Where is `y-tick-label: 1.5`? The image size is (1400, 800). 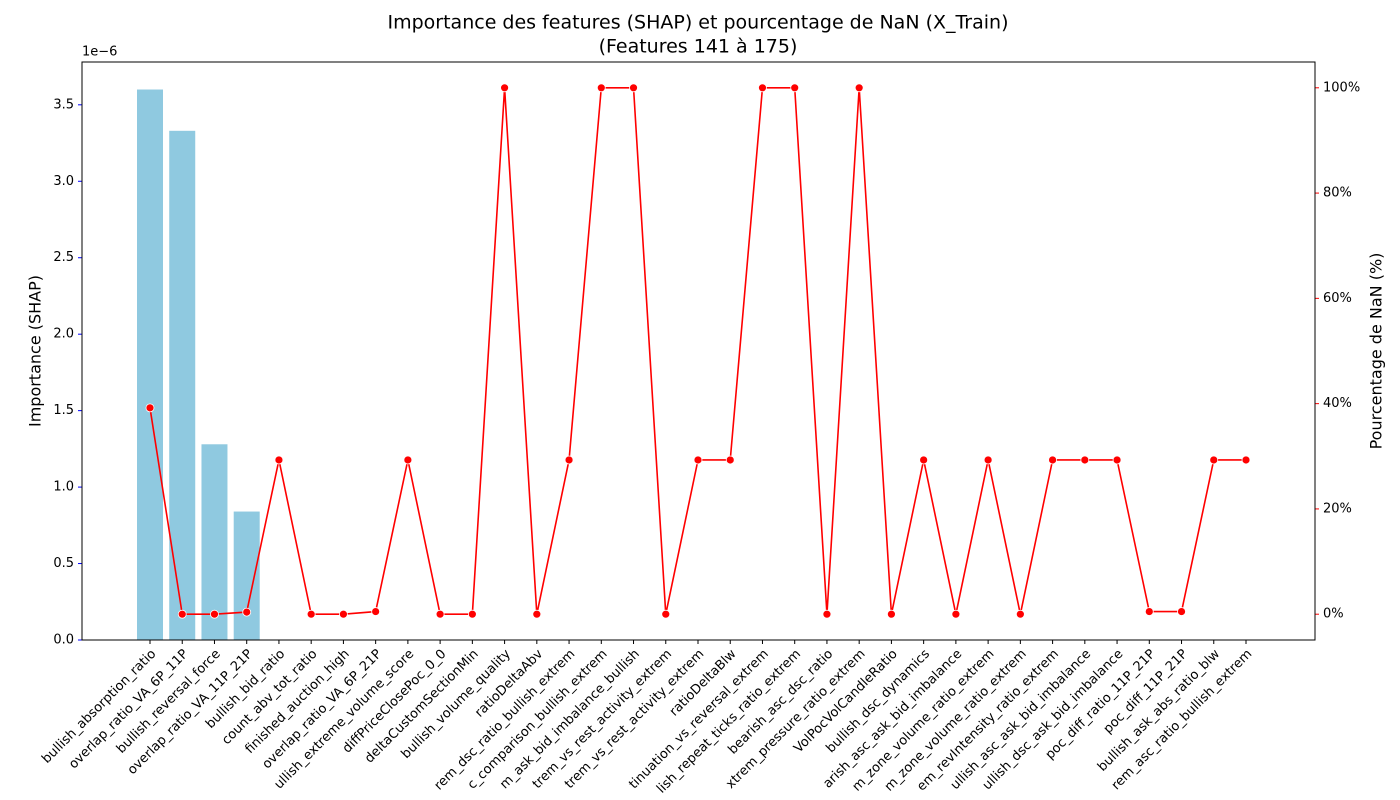 y-tick-label: 1.5 is located at coordinates (63, 410).